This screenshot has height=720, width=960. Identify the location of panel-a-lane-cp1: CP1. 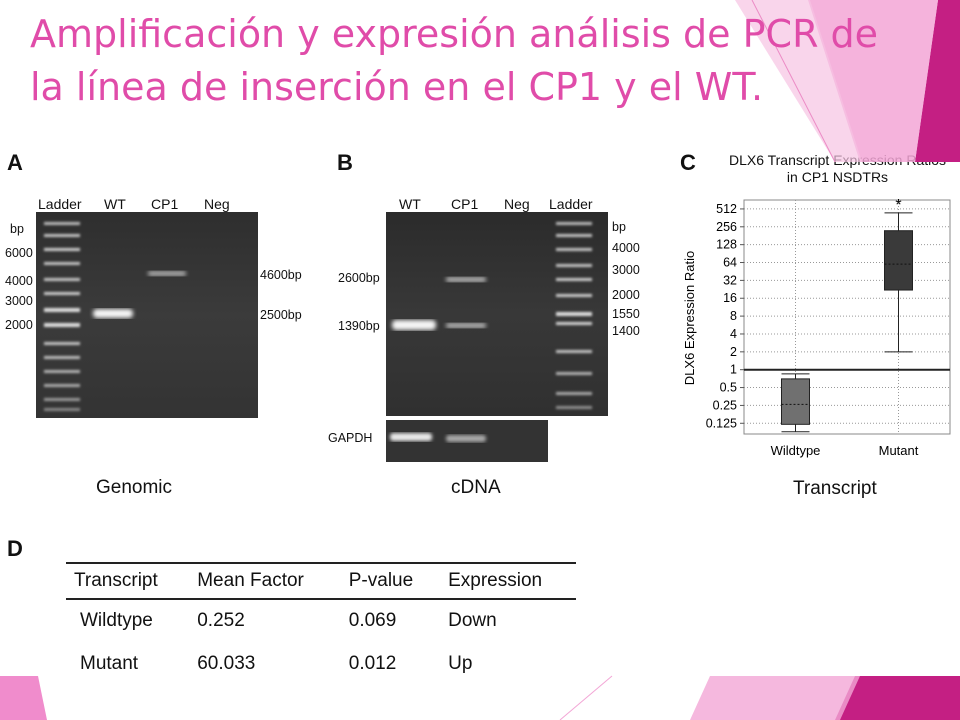
(165, 204).